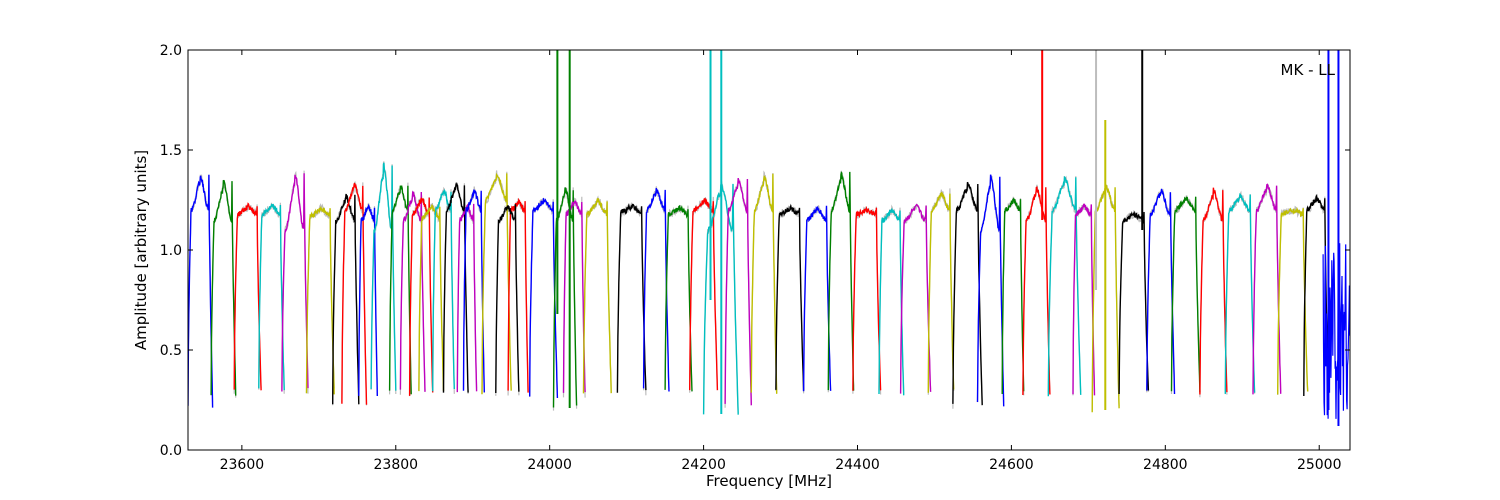  What do you see at coordinates (171, 251) in the screenshot?
I see `y-tick-label: 1.0` at bounding box center [171, 251].